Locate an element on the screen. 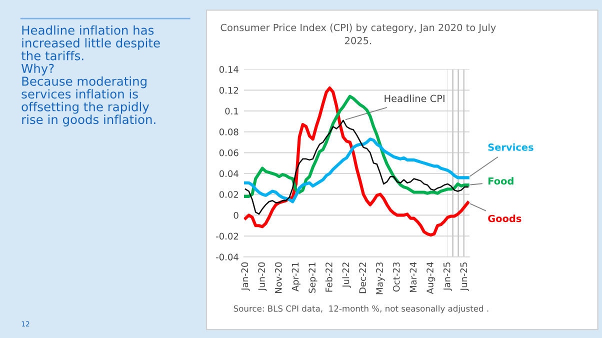  x-tick-label: Aug-24 is located at coordinates (431, 278).